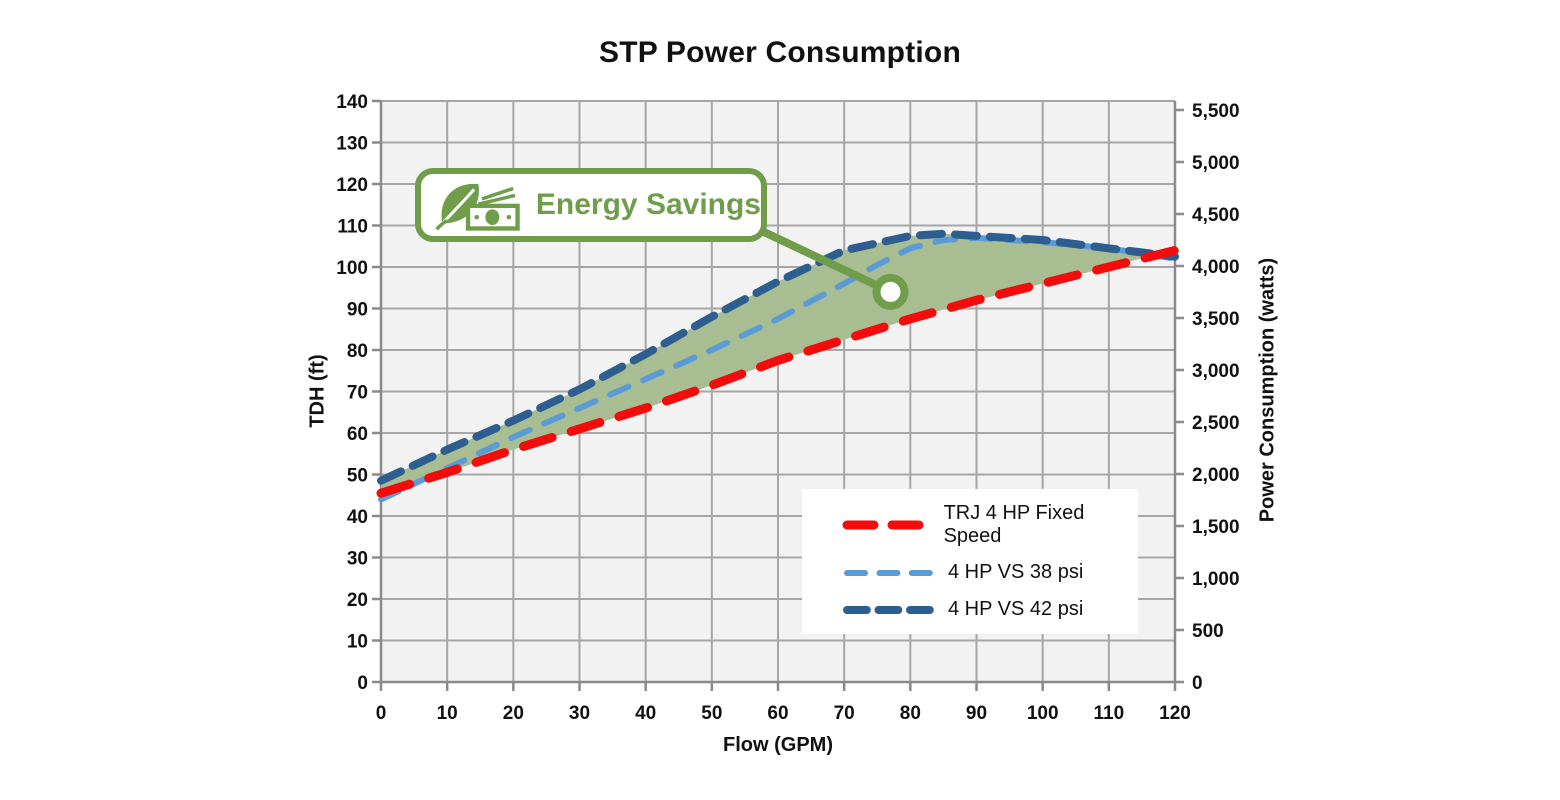 Image resolution: width=1560 pixels, height=800 pixels. What do you see at coordinates (711, 713) in the screenshot?
I see `x-tick-label: 50` at bounding box center [711, 713].